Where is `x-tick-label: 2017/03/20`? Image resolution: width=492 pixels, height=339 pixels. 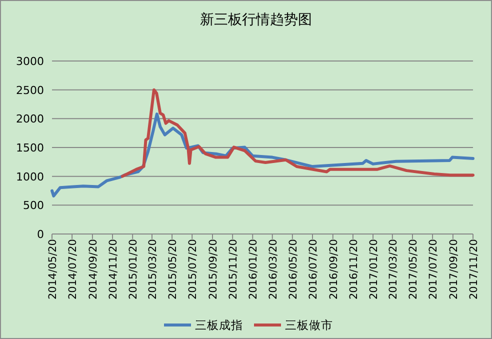 x-tick-label: 2017/03/20 is located at coordinates (393, 269).